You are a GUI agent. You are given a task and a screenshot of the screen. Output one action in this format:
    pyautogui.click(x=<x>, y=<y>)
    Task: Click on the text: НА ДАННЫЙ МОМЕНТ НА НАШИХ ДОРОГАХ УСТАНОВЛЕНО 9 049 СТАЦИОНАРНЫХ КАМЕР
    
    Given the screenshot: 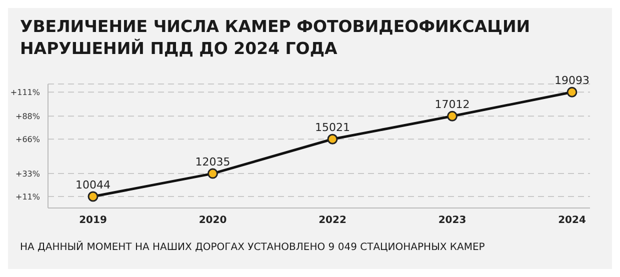 What is the action you would take?
    pyautogui.click(x=252, y=247)
    